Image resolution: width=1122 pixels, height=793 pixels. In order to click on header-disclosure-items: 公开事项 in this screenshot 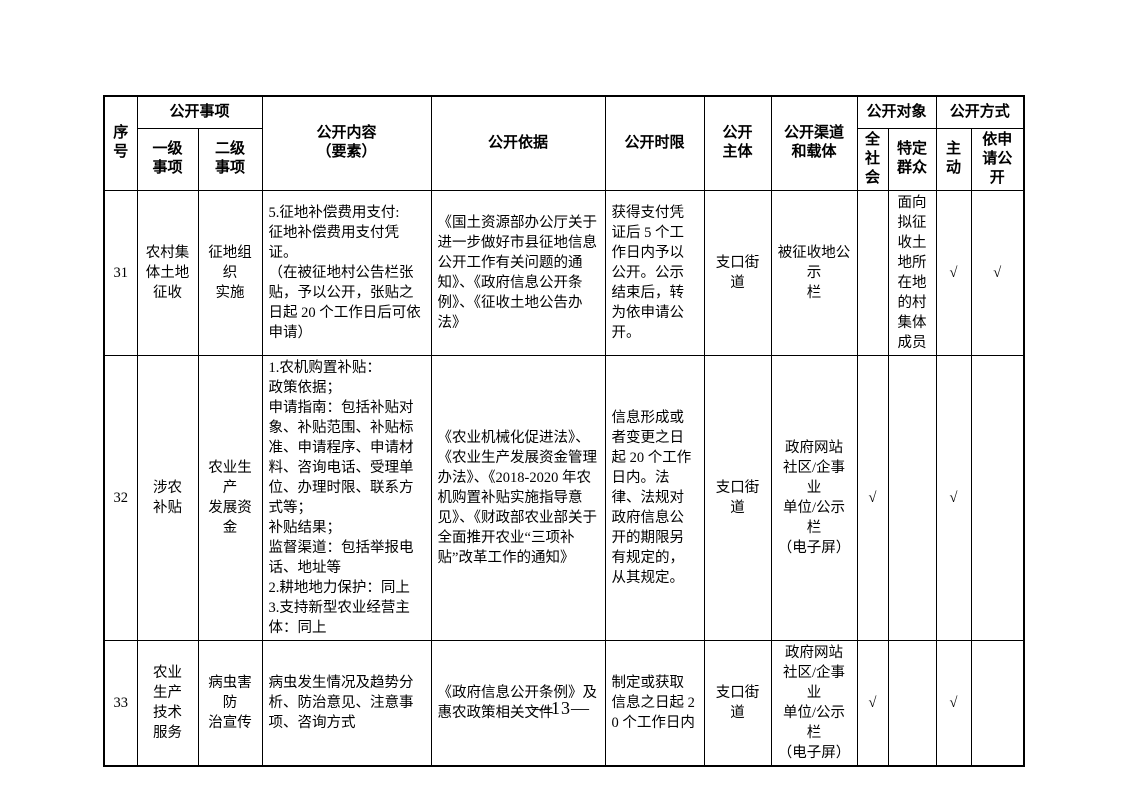, I will do `click(199, 112)`.